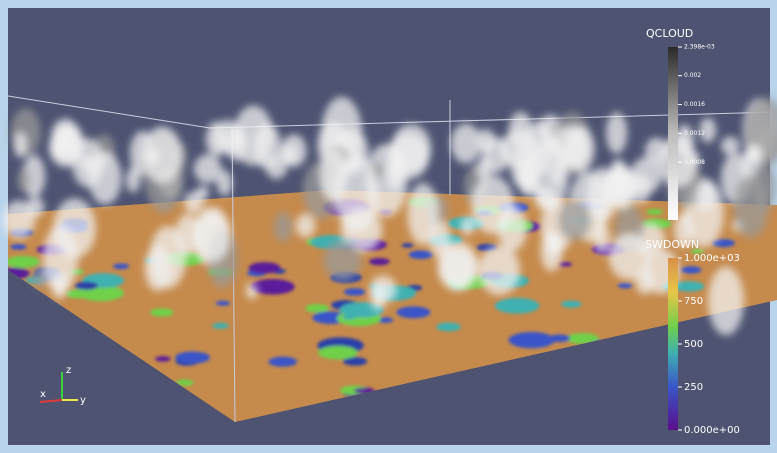 The image size is (777, 453). I want to click on colorbar-tick-label: 0.0008, so click(694, 162).